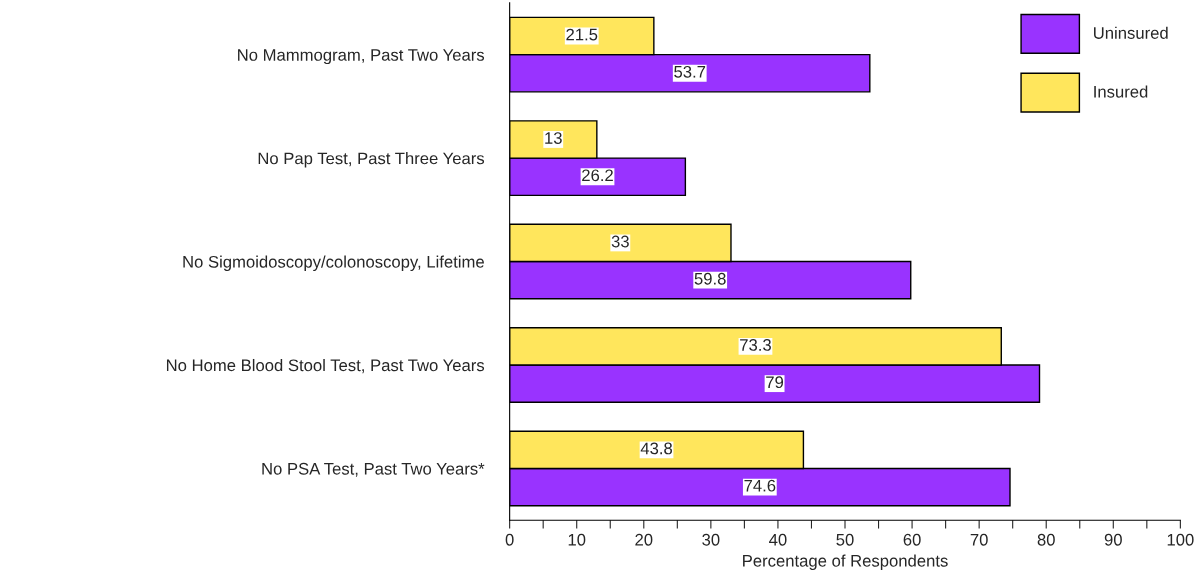 The width and height of the screenshot is (1202, 578). I want to click on x-tick-label: 10, so click(577, 539).